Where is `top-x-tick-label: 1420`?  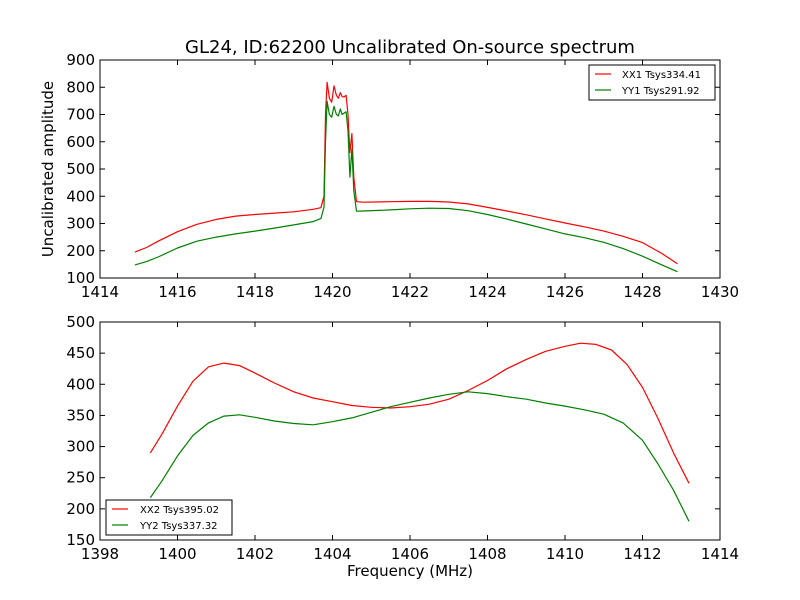
top-x-tick-label: 1420 is located at coordinates (332, 292).